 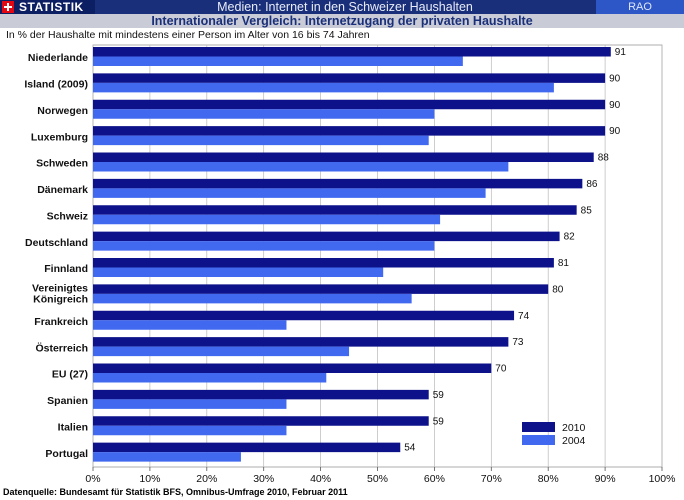 What do you see at coordinates (92, 479) in the screenshot?
I see `x-tick-label: 0%` at bounding box center [92, 479].